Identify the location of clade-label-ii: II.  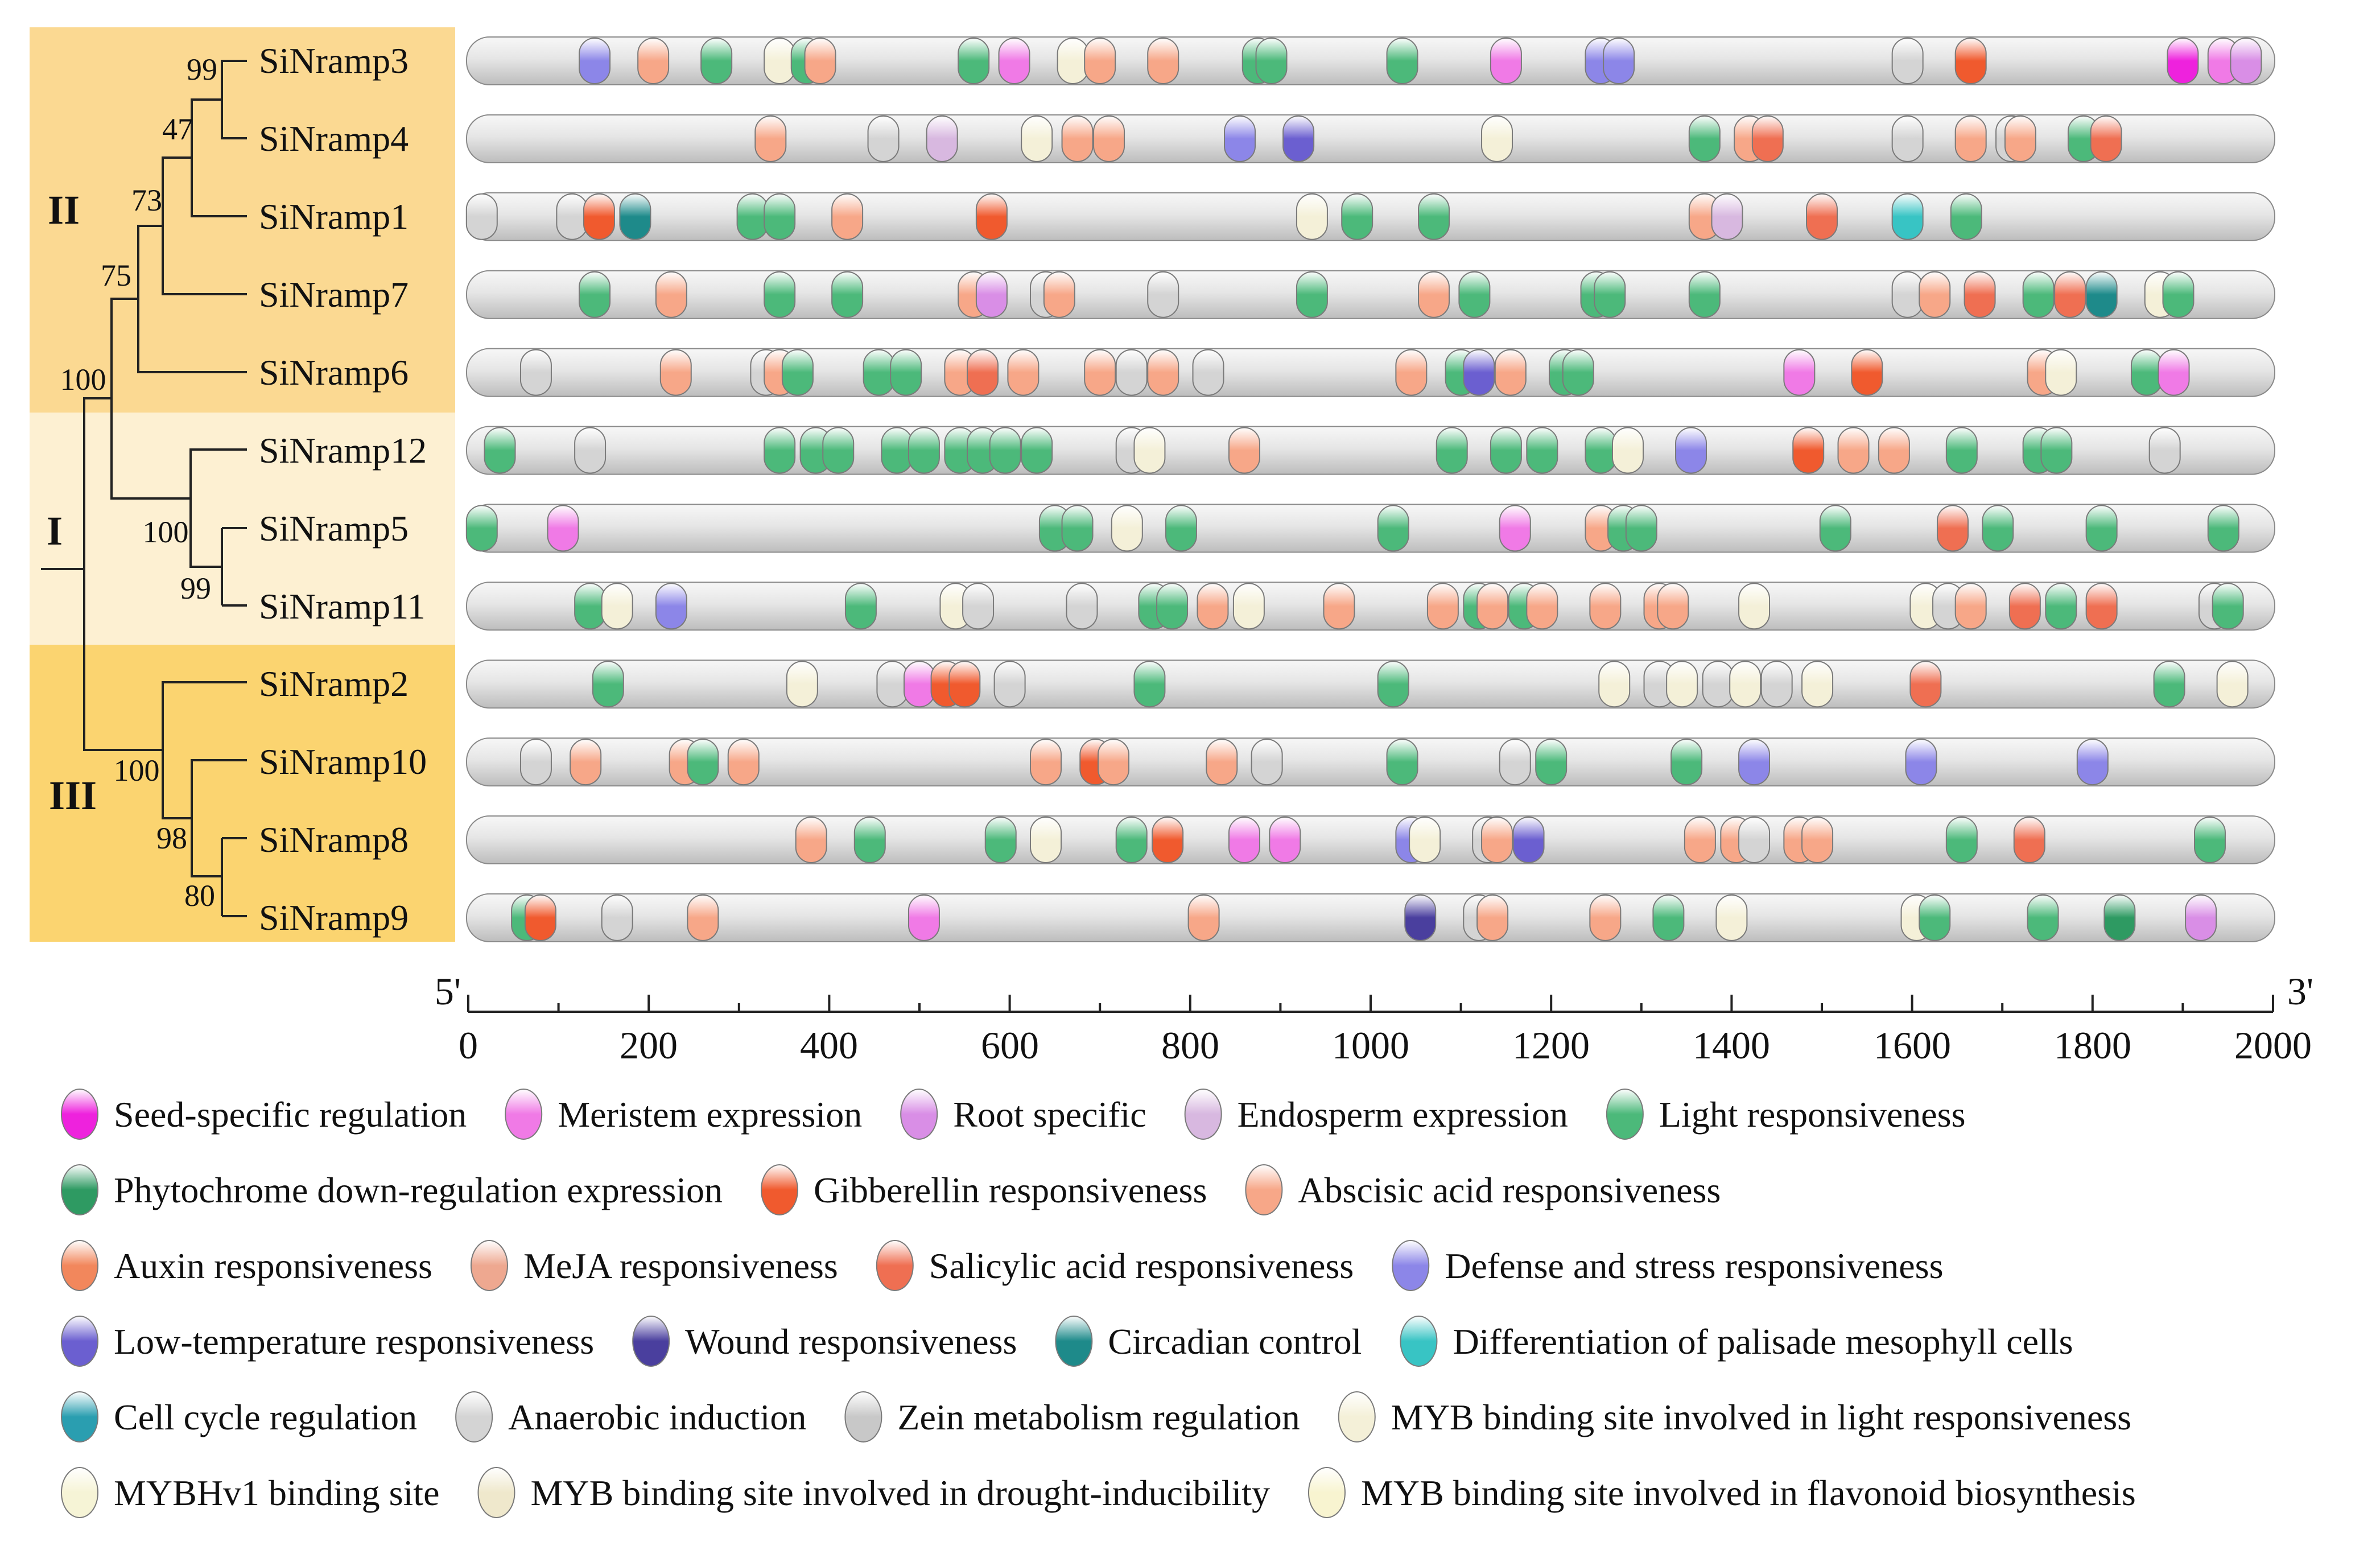
(64, 210).